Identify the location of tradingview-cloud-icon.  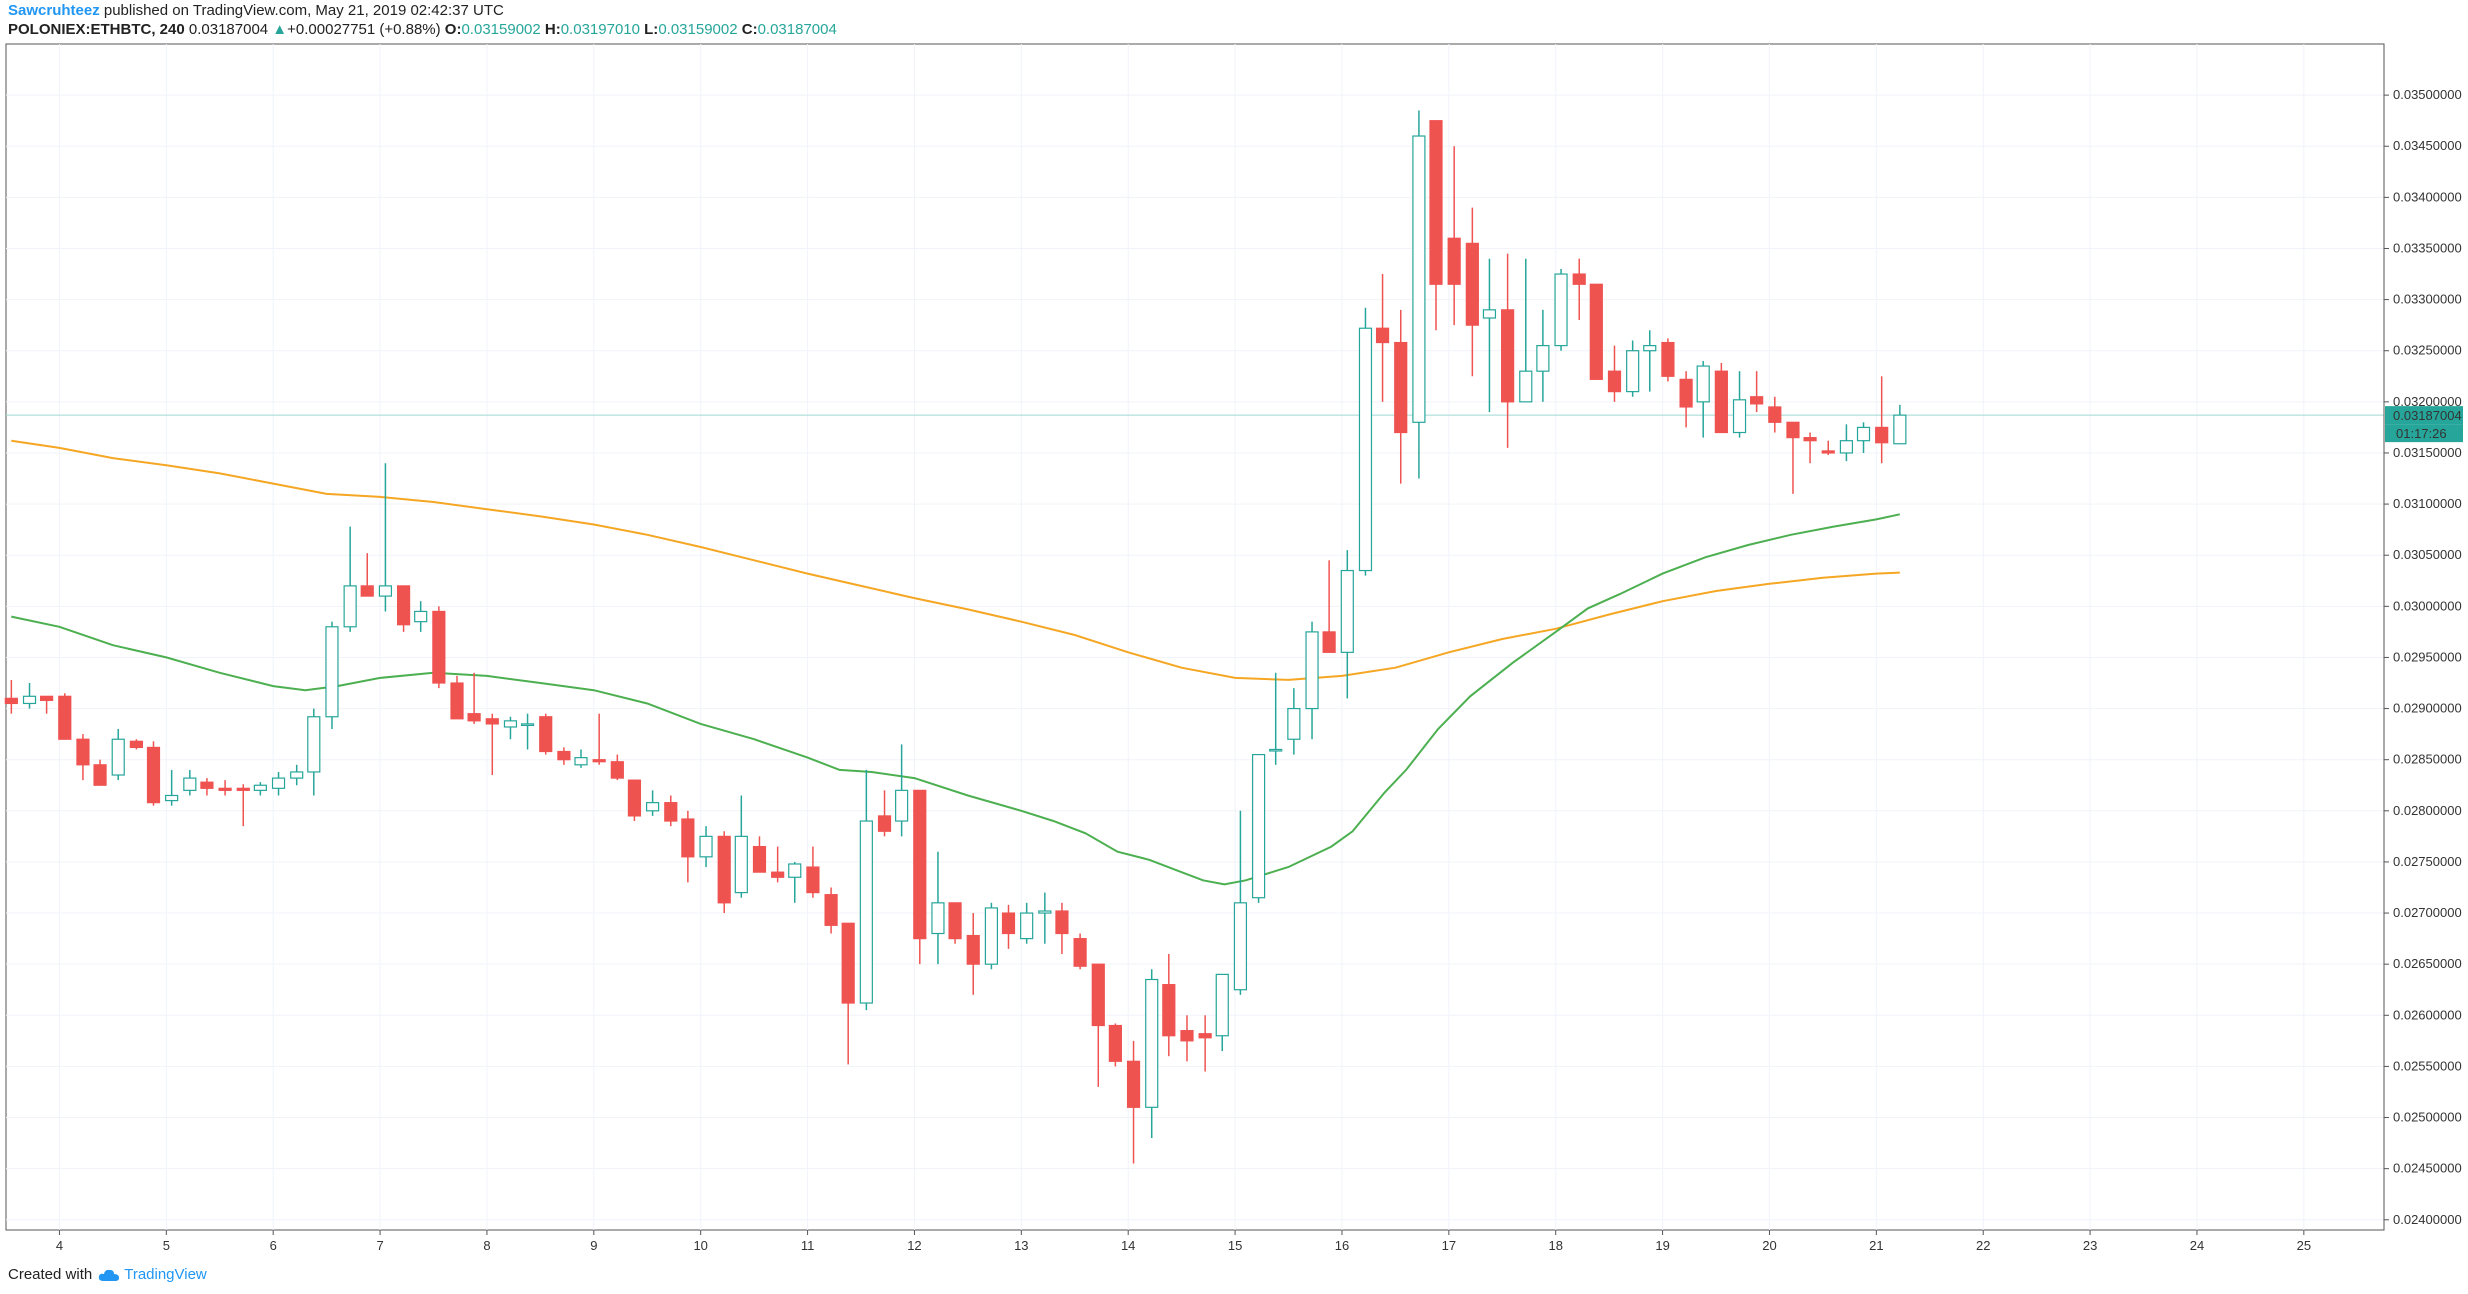
(109, 1275).